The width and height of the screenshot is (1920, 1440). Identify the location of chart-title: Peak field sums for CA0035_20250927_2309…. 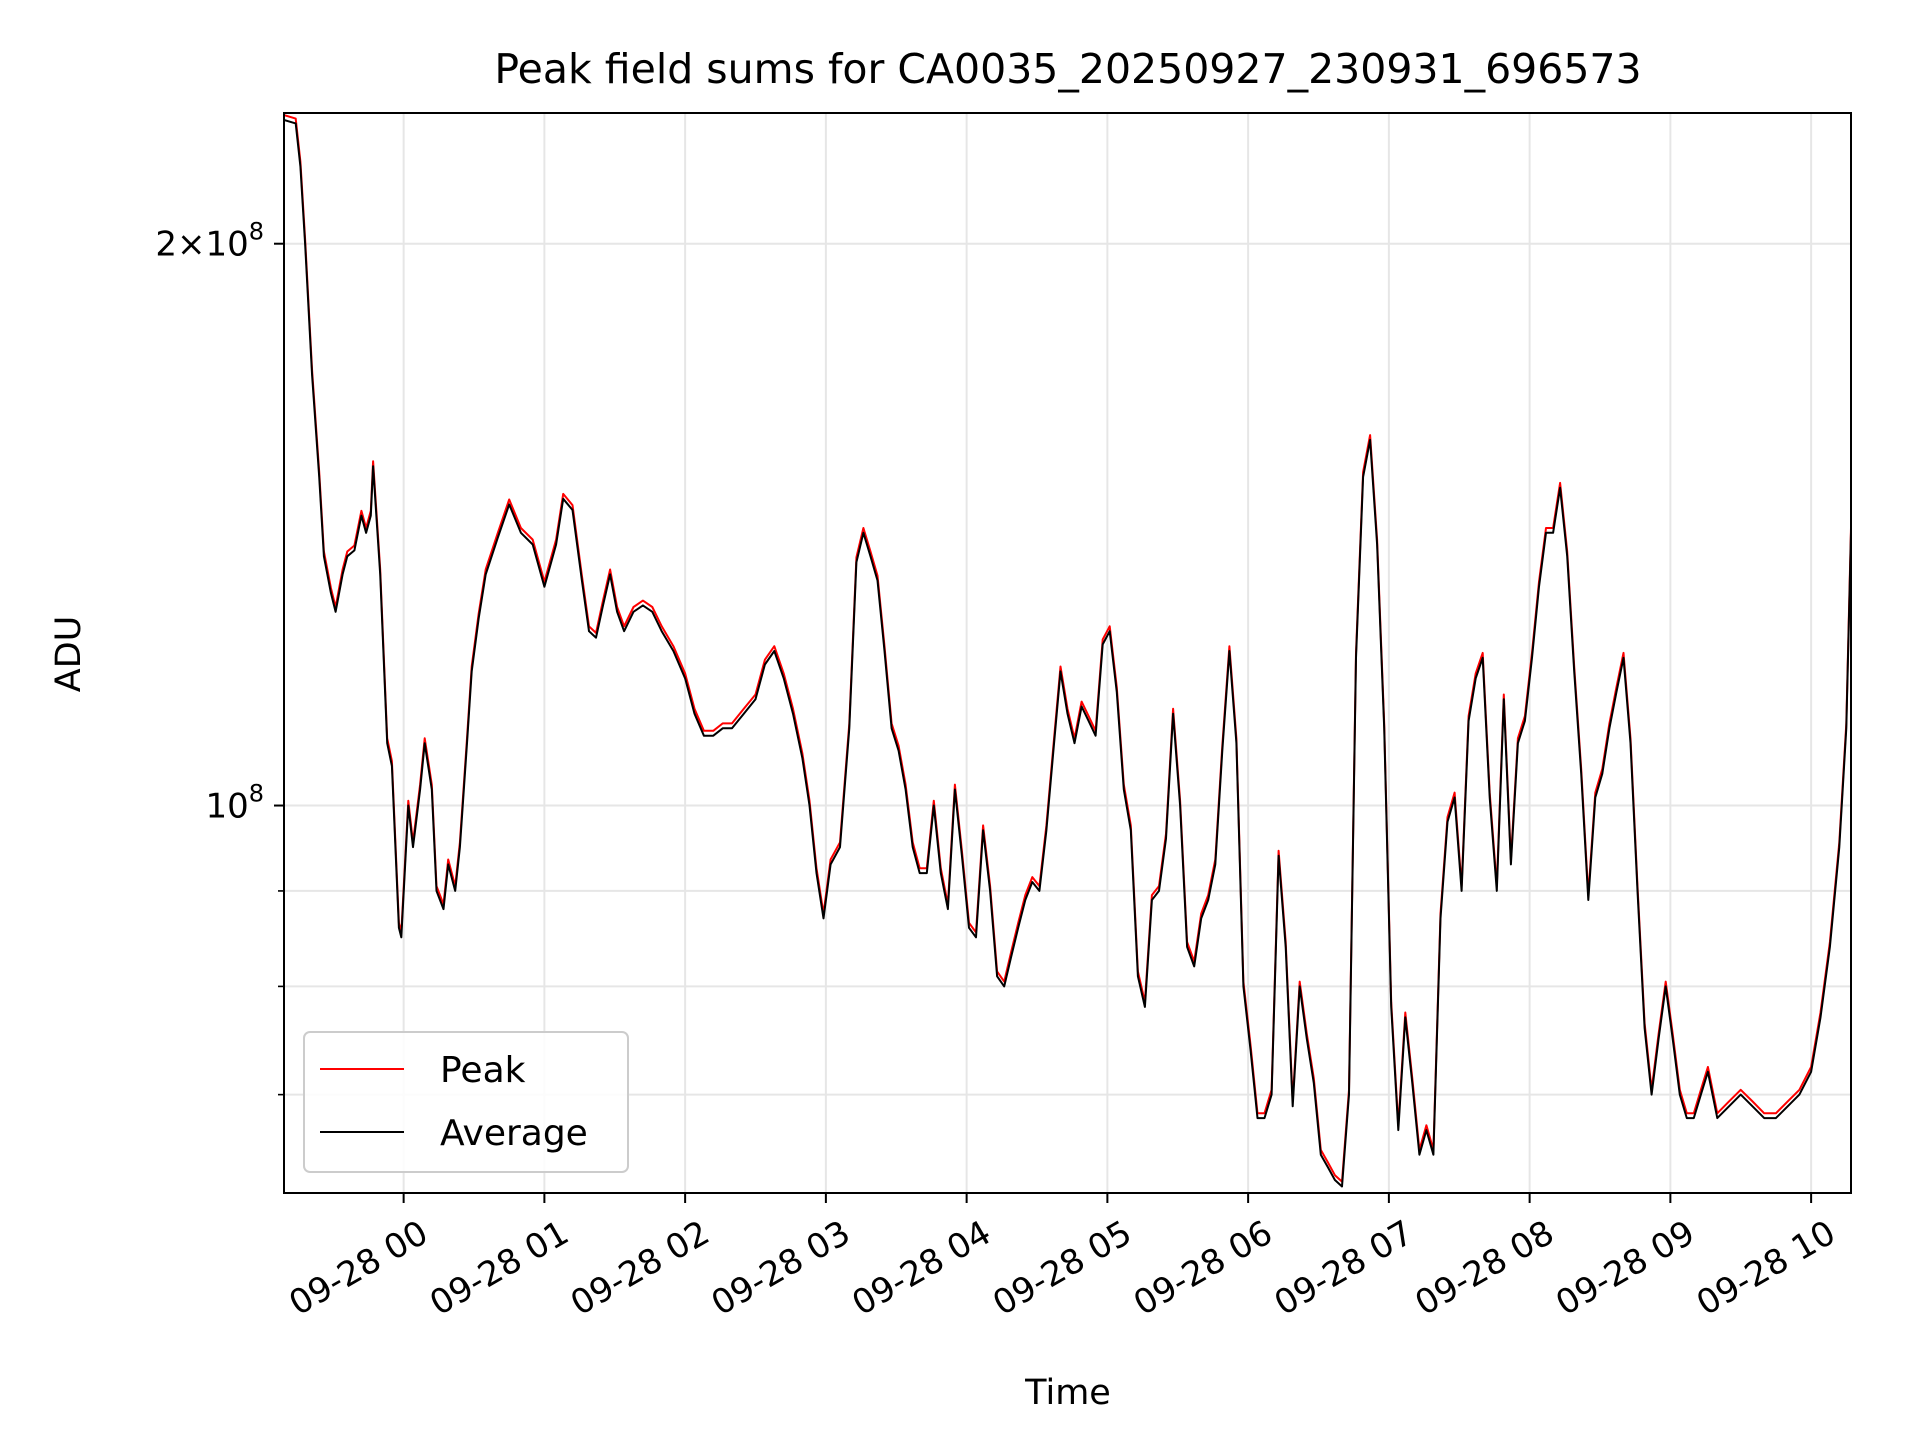
(1067, 69).